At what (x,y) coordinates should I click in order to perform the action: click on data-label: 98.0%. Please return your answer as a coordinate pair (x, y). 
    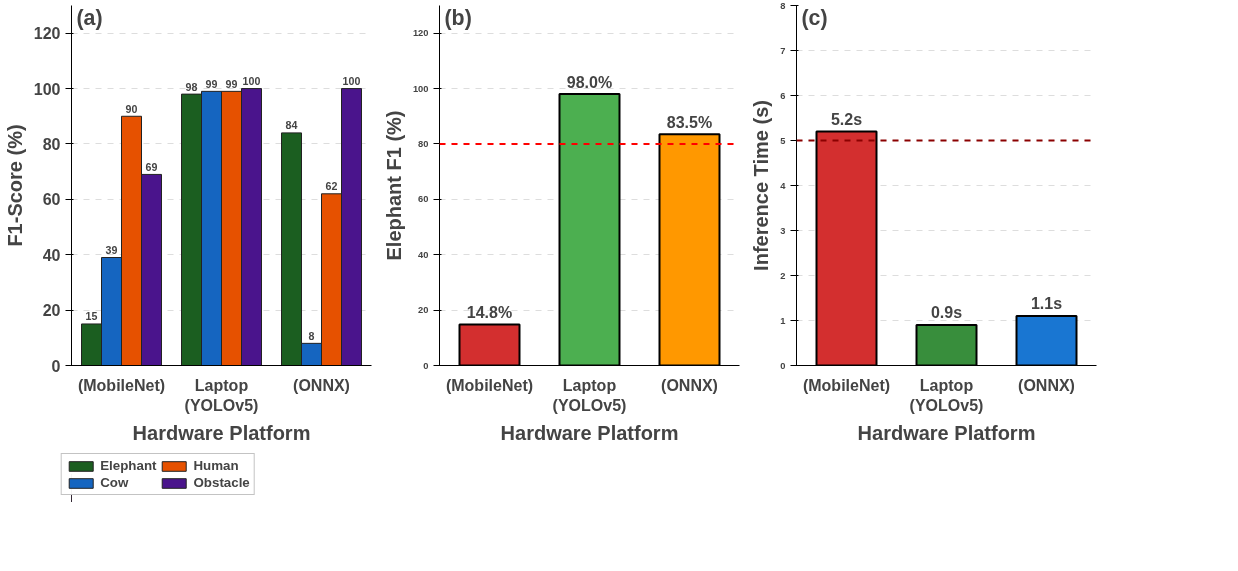
    Looking at the image, I should click on (589, 82).